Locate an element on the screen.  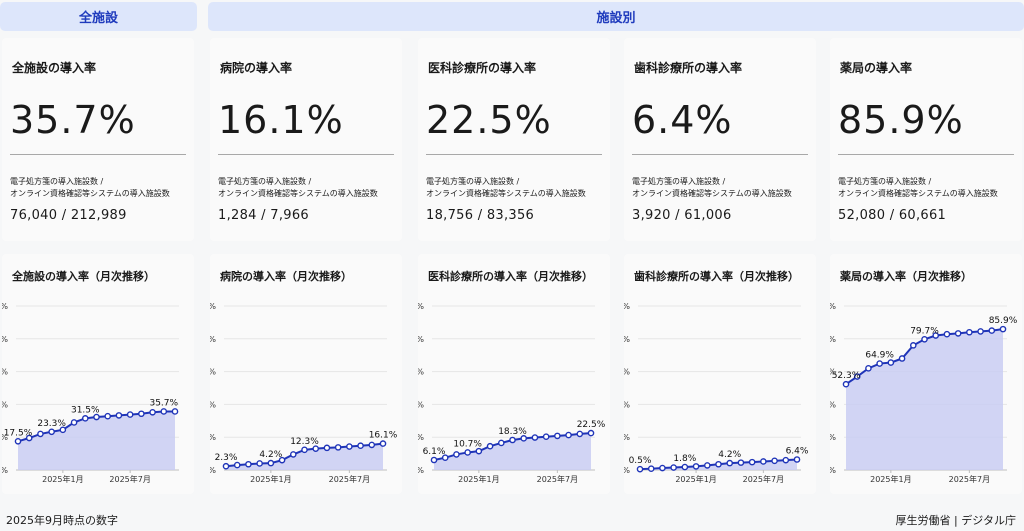
kpi-title: 医科診療所の導入率 is located at coordinates (482, 68).